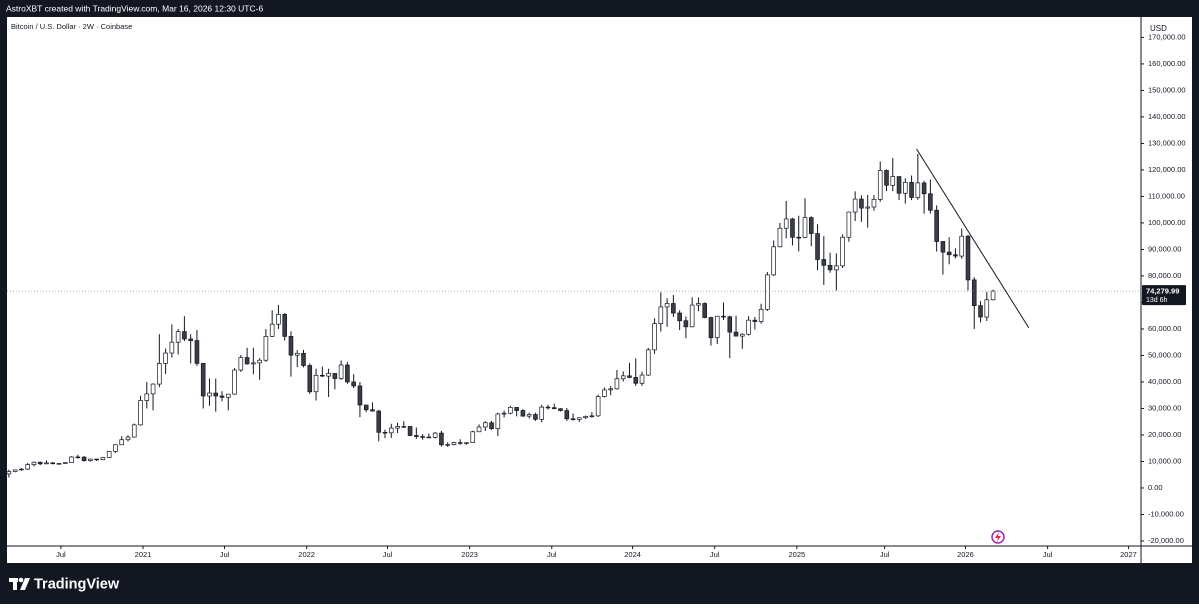 This screenshot has height=609, width=1199. What do you see at coordinates (1167, 63) in the screenshot?
I see `y-tick-label: 160,000.00` at bounding box center [1167, 63].